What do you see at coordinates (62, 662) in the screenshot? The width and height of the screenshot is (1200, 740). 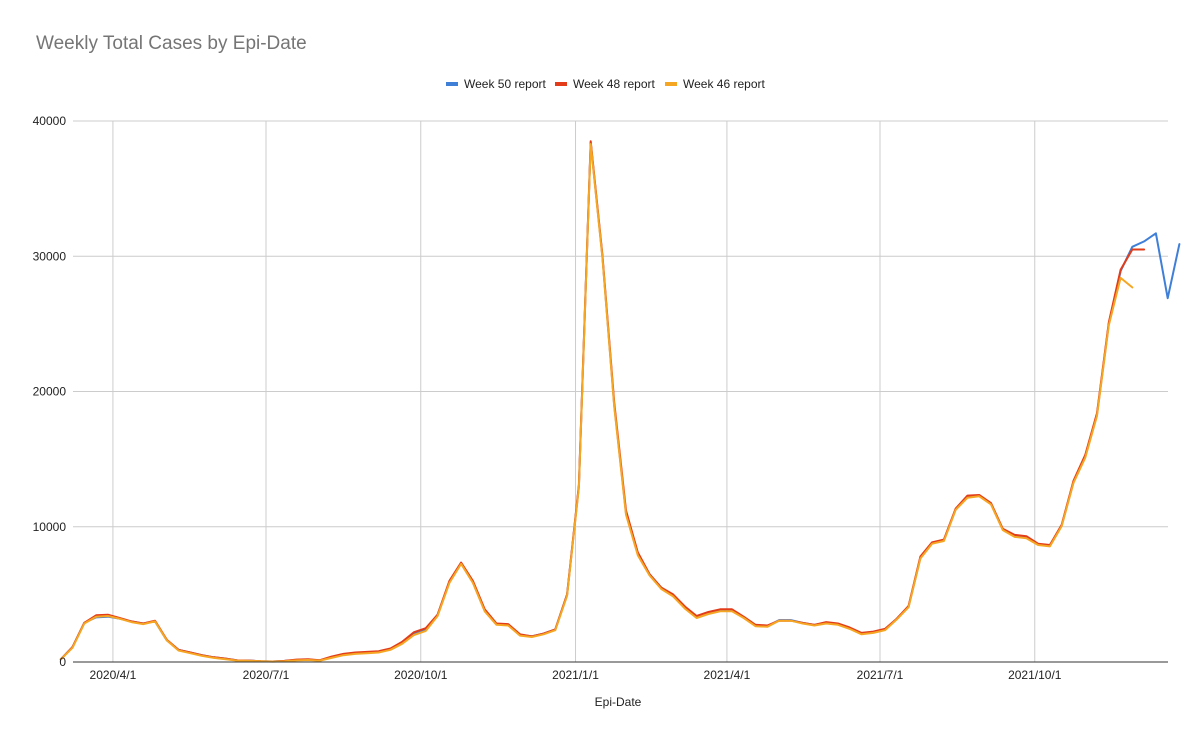 I see `y-tick-label: 0` at bounding box center [62, 662].